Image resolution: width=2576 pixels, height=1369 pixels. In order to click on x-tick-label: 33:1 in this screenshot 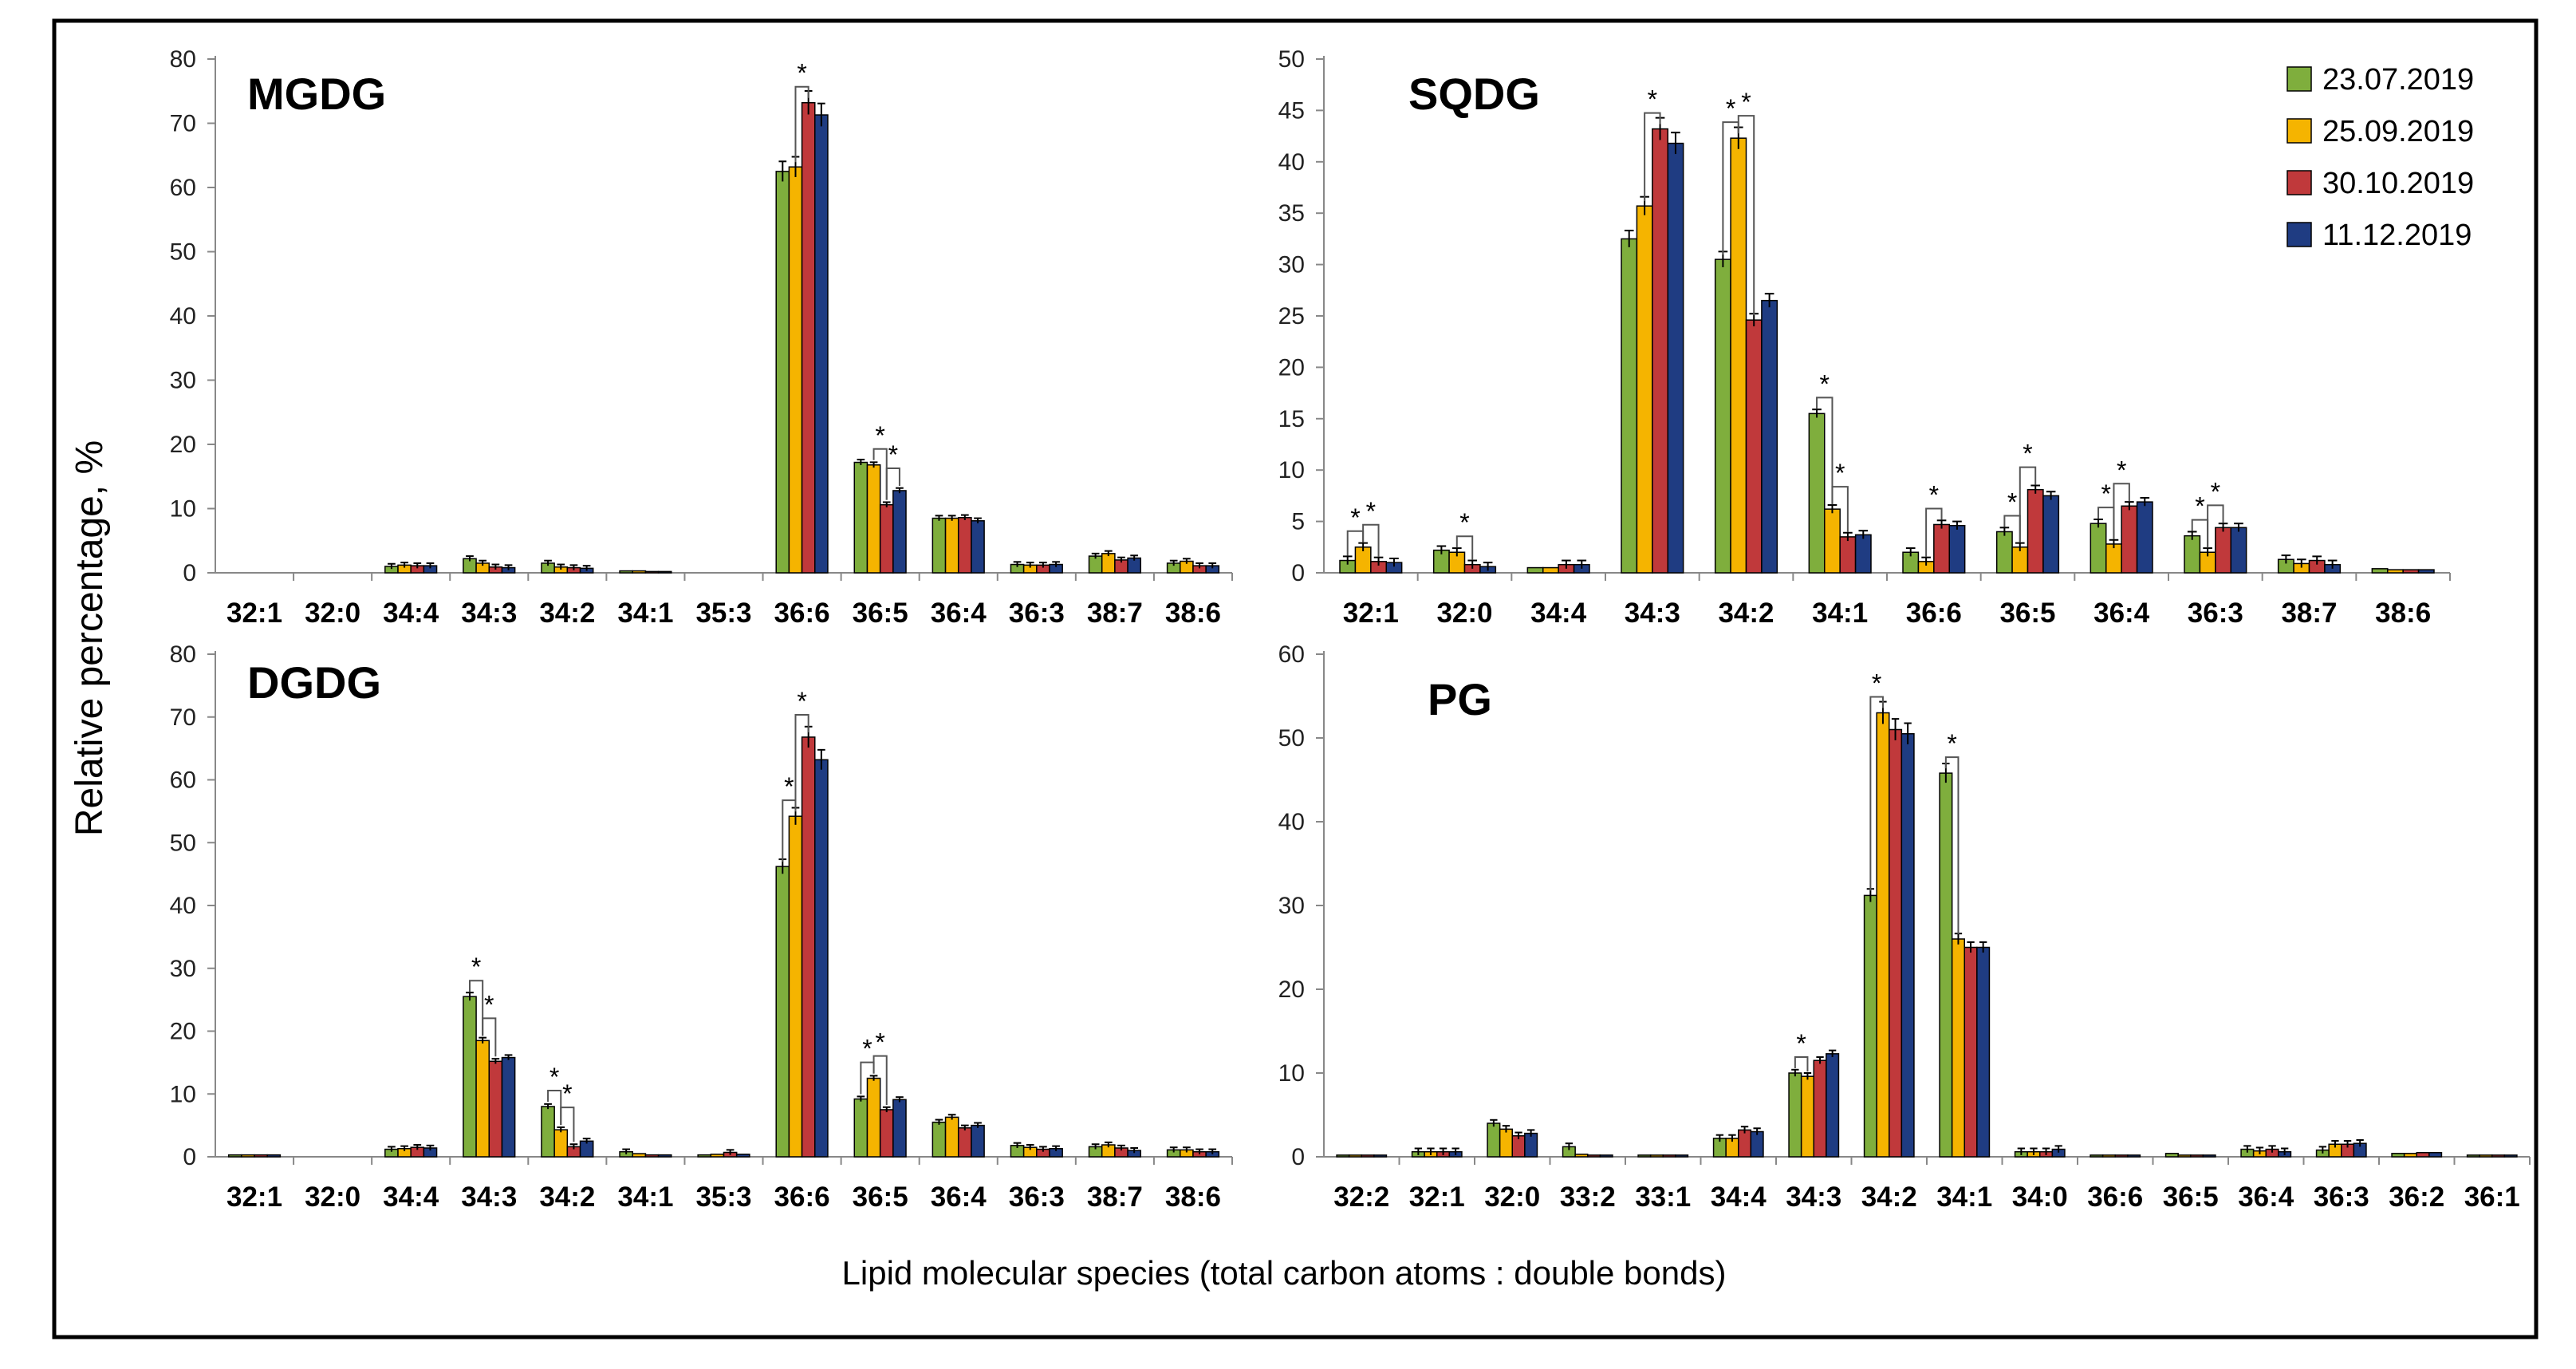, I will do `click(1663, 1197)`.